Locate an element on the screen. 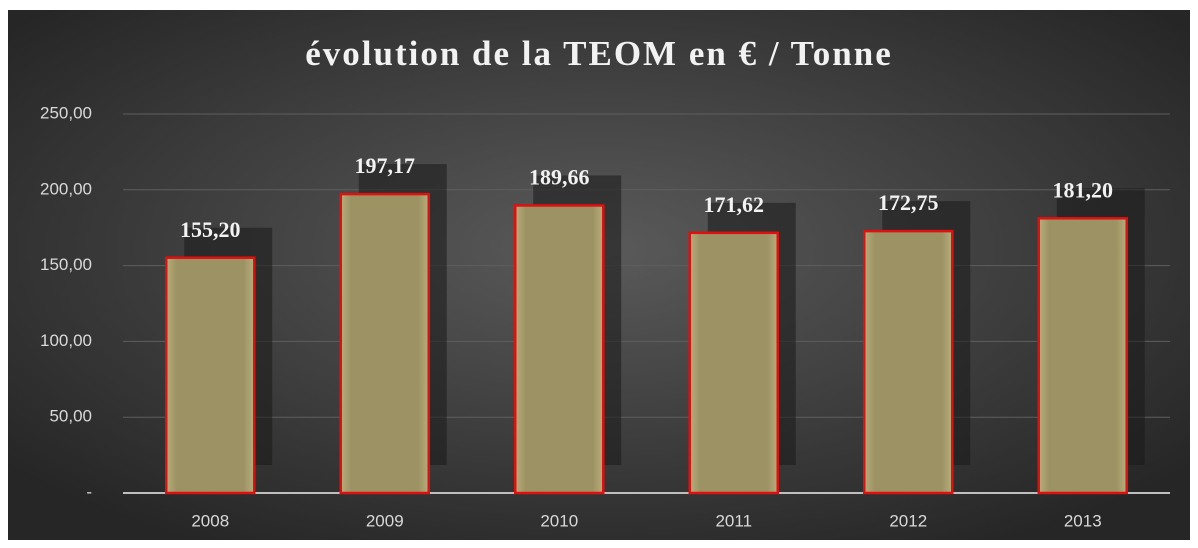 The image size is (1198, 548). x-tick-label: 2013 is located at coordinates (1083, 520).